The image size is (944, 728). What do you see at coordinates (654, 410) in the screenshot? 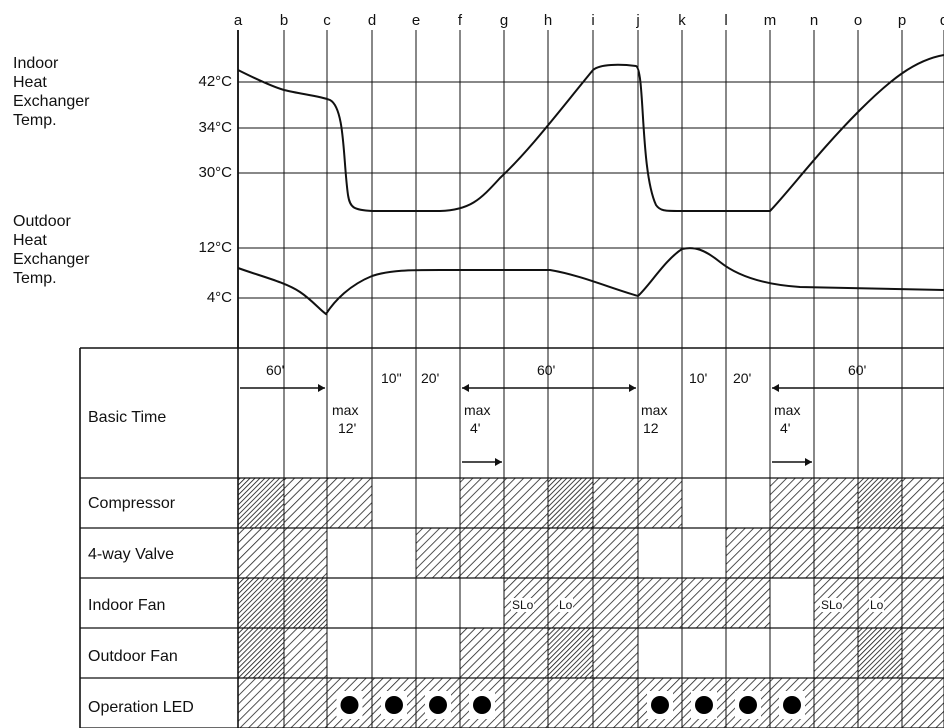
I see `basic-time-max-3: max` at bounding box center [654, 410].